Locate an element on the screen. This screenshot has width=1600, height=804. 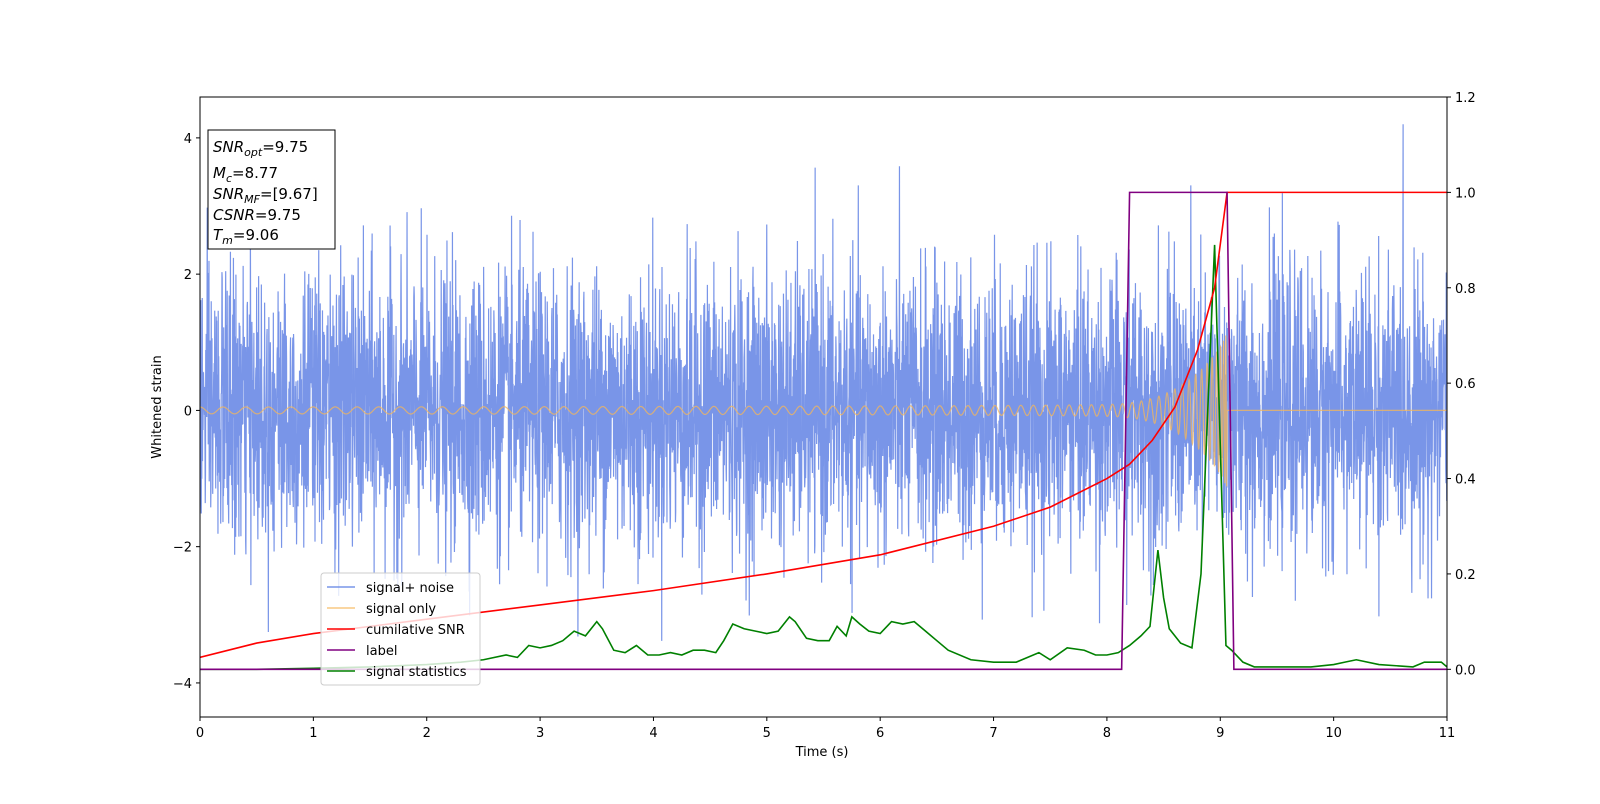
x-tick-label: 4 is located at coordinates (653, 733).